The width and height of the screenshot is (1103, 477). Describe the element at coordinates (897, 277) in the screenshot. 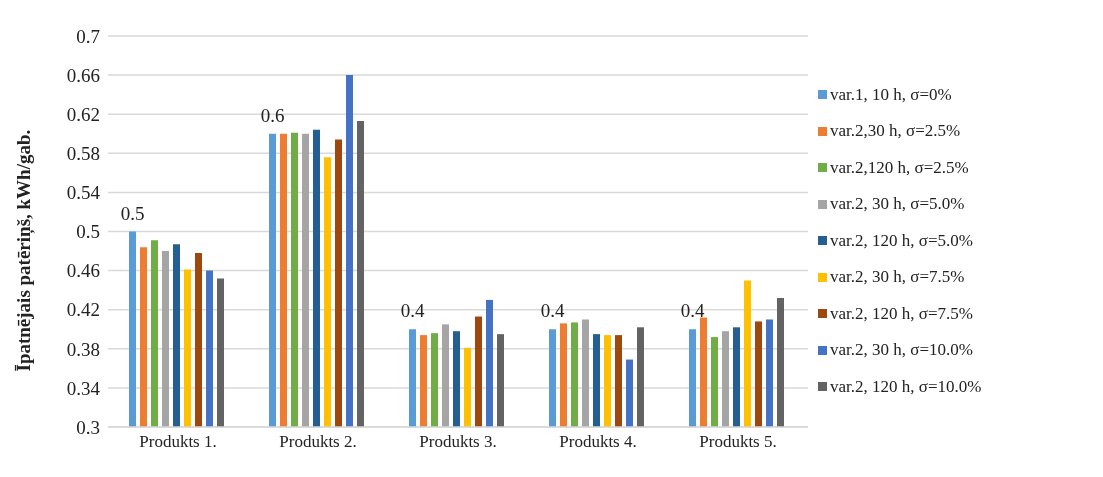

I see `legend-label: var.2, 30 h, σ=7.5%` at that location.